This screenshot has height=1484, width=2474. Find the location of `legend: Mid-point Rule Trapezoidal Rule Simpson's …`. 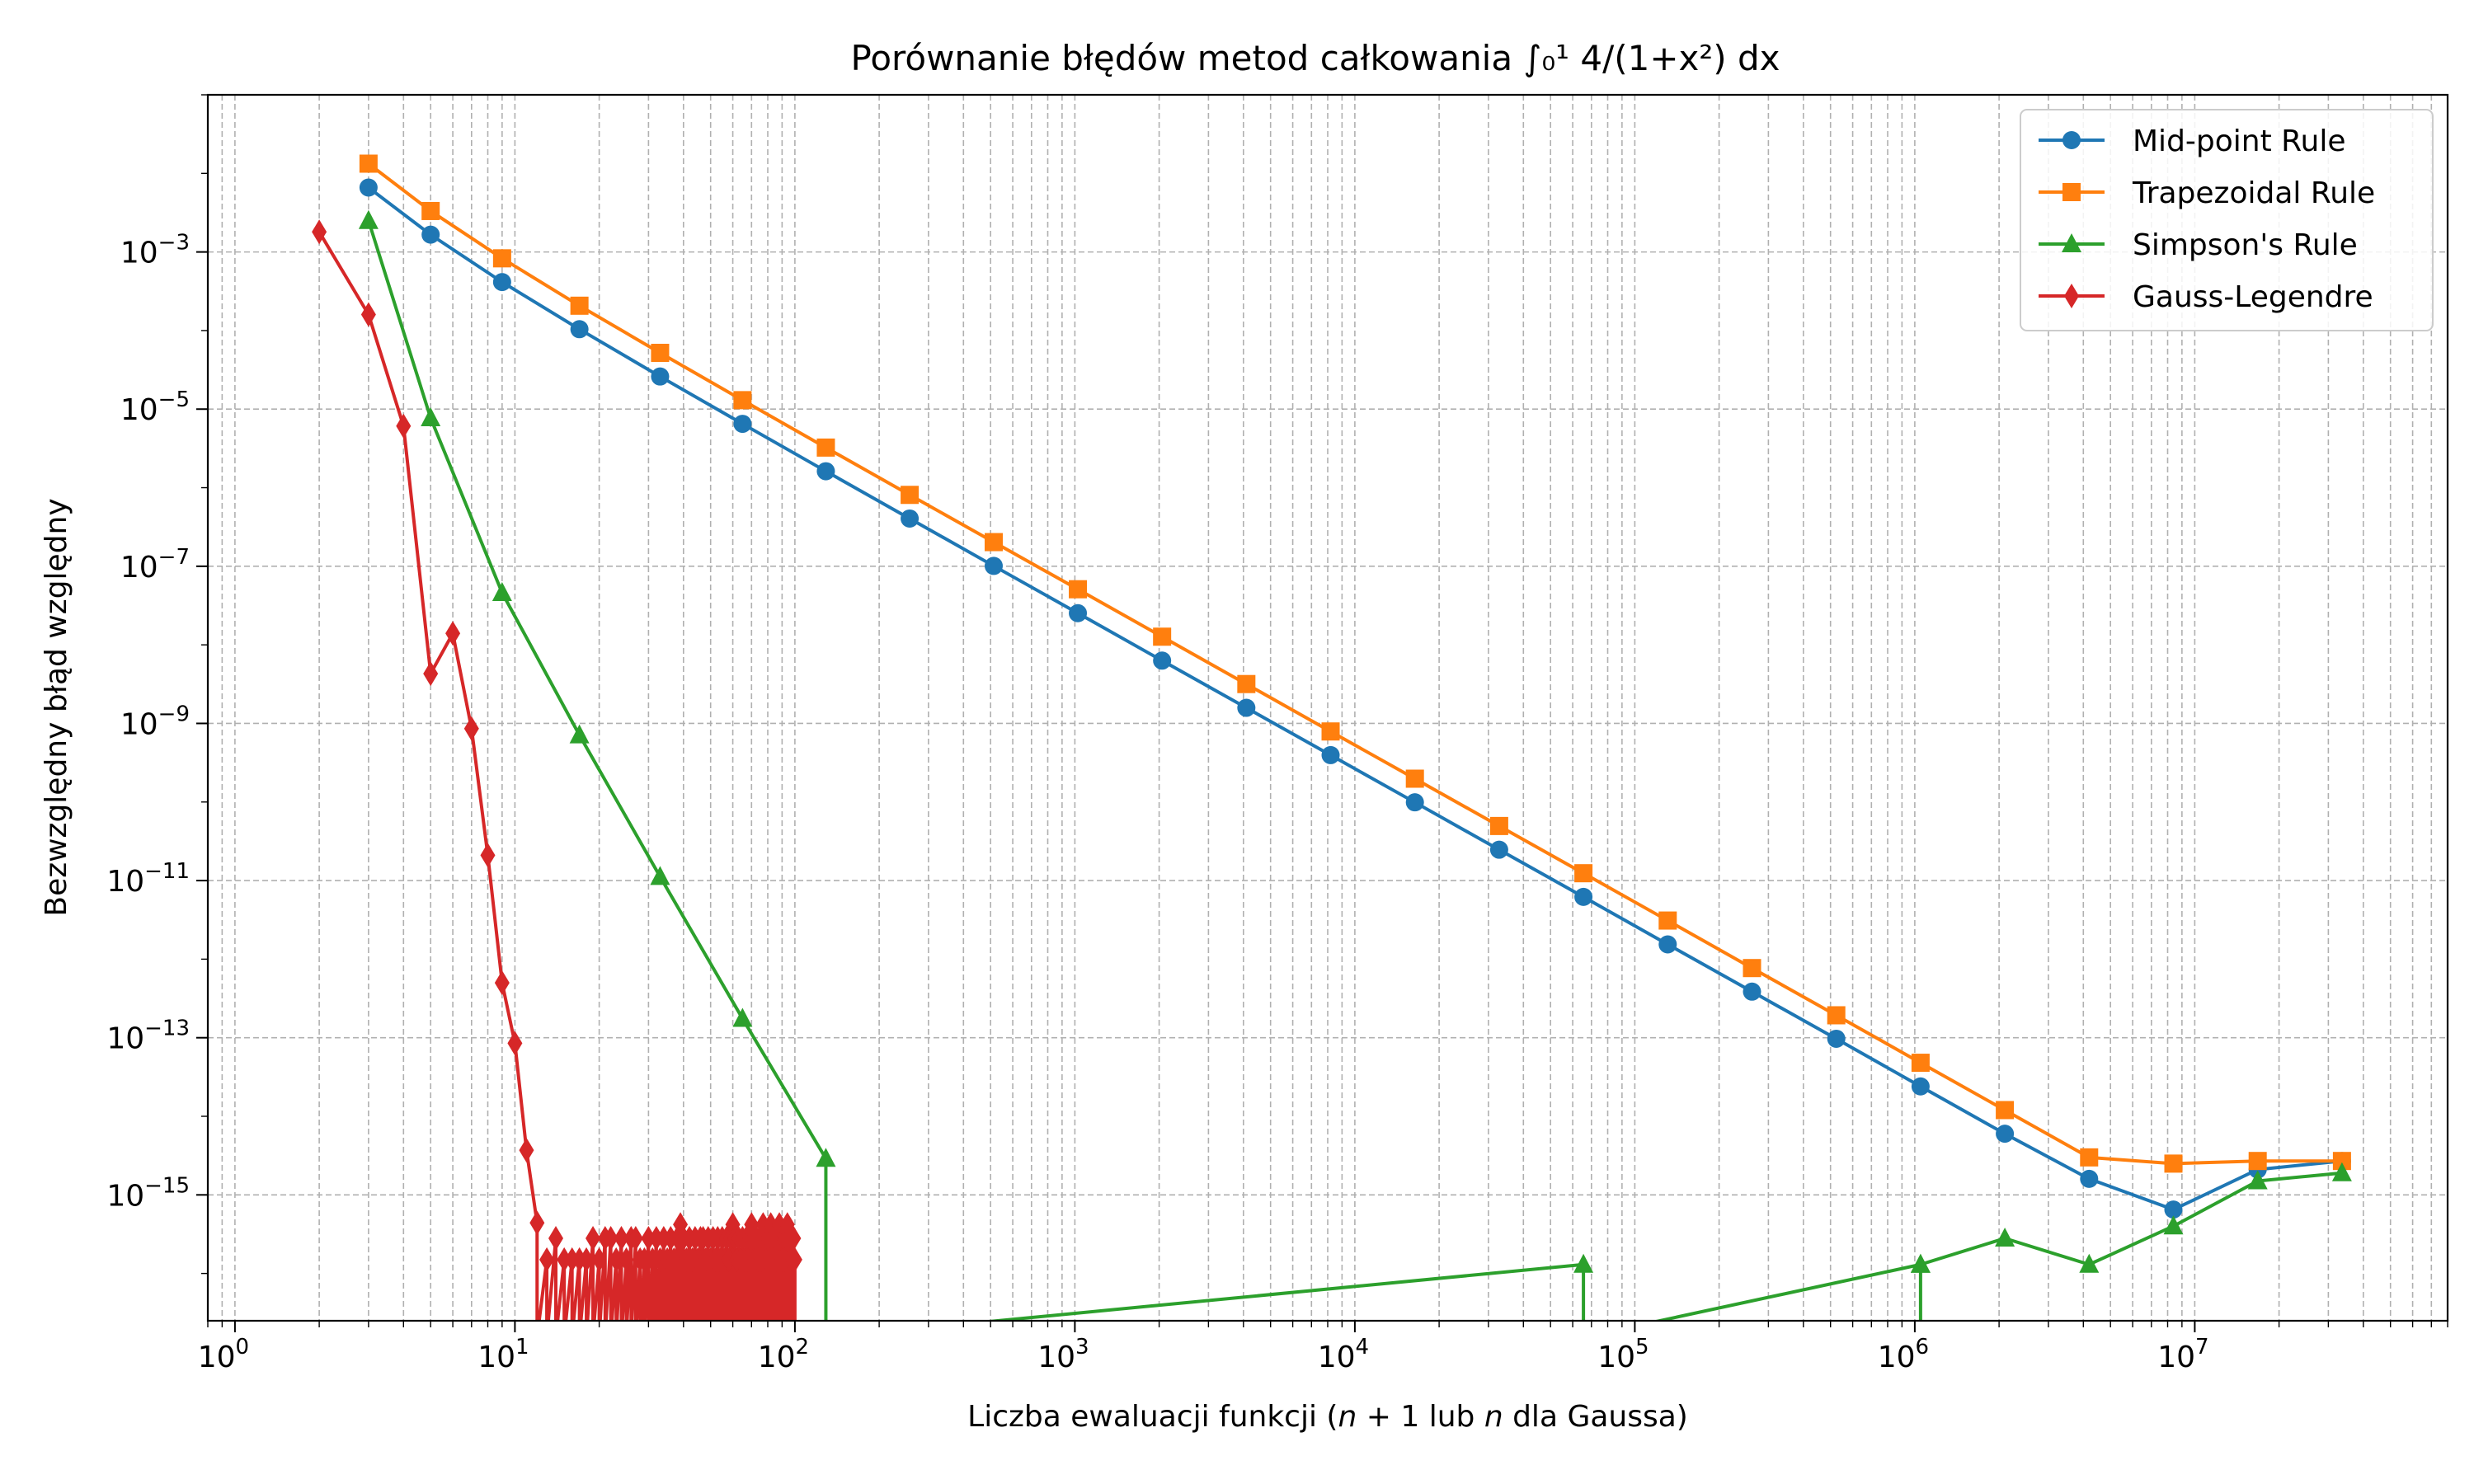

legend: Mid-point Rule Trapezoidal Rule Simpson's … is located at coordinates (2227, 220).